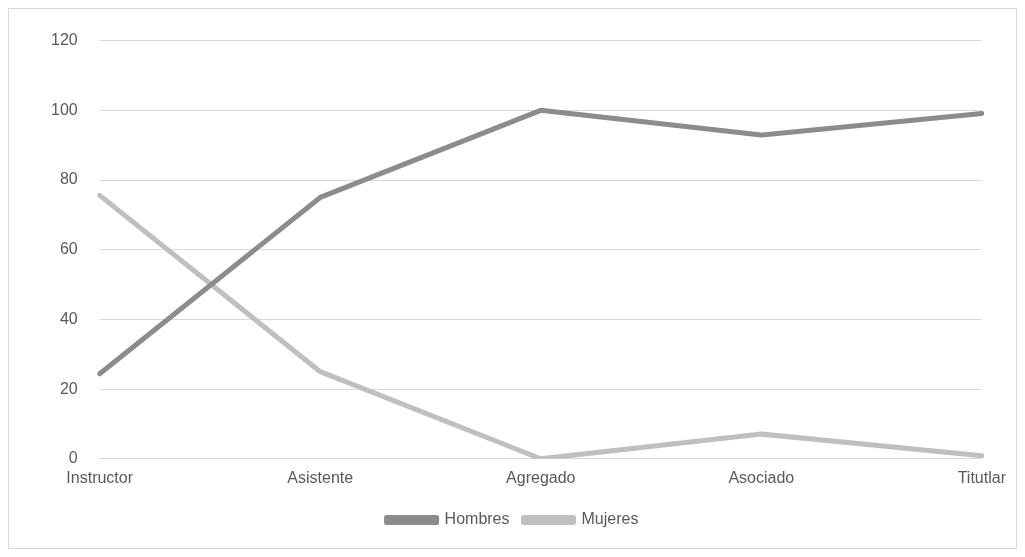 This screenshot has height=557, width=1025. I want to click on y-tick-label: 60, so click(68, 249).